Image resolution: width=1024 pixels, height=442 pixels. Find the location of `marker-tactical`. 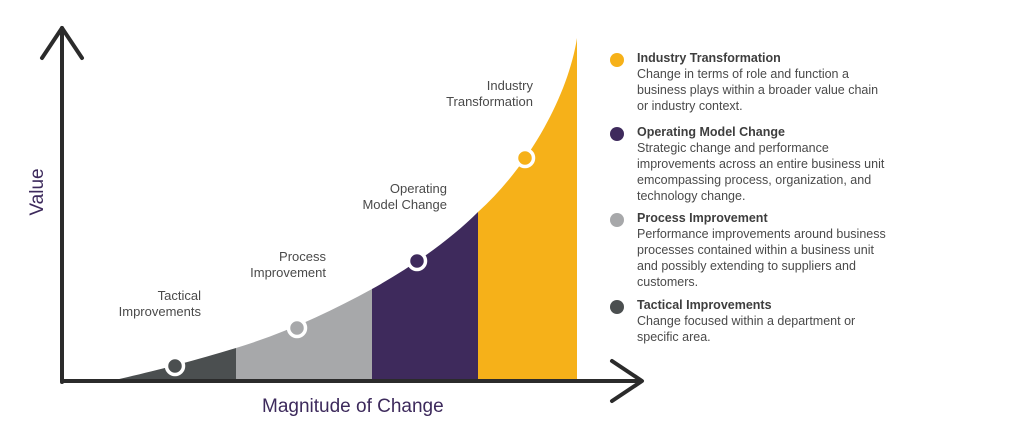

marker-tactical is located at coordinates (175, 366).